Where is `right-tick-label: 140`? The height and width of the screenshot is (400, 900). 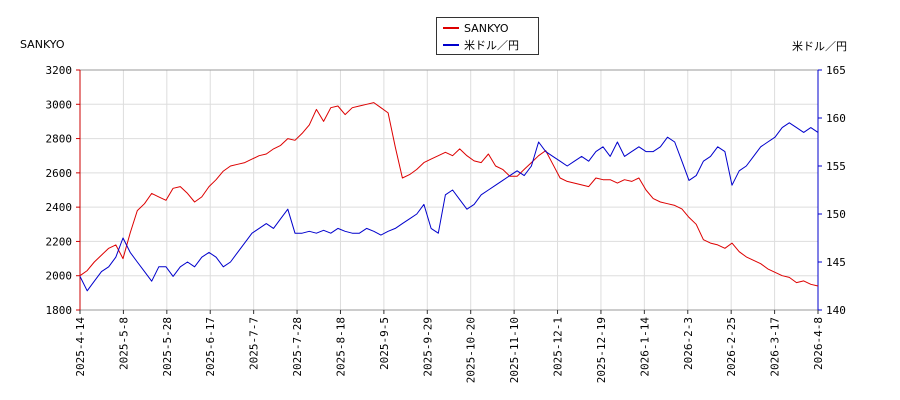
right-tick-label: 140 is located at coordinates (836, 310).